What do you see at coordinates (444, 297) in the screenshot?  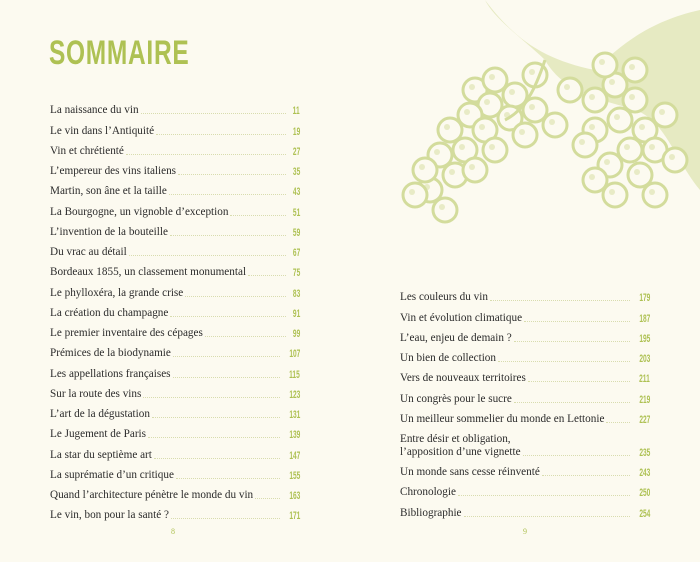 I see `toc-entry-title: Les couleurs du vin` at bounding box center [444, 297].